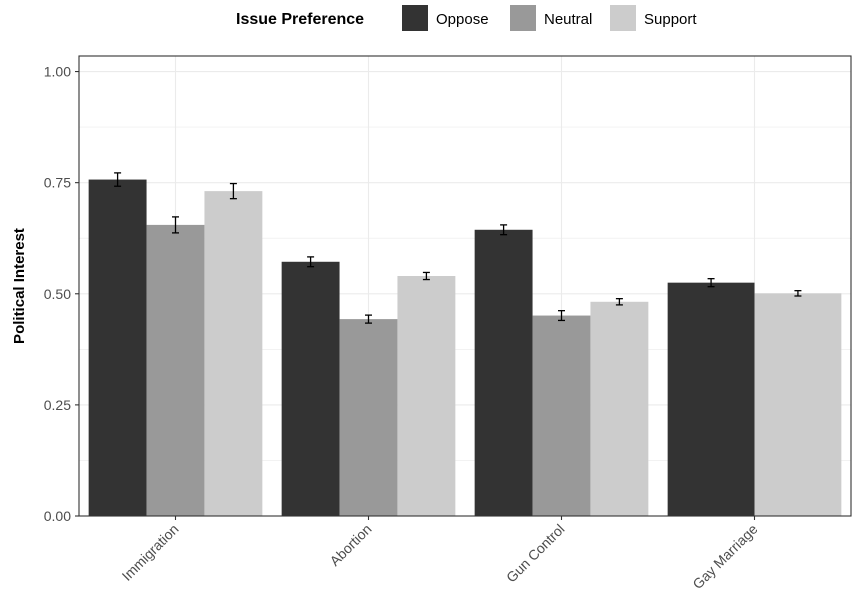 This screenshot has height=609, width=860. I want to click on bar-support-gay-marriage, so click(798, 404).